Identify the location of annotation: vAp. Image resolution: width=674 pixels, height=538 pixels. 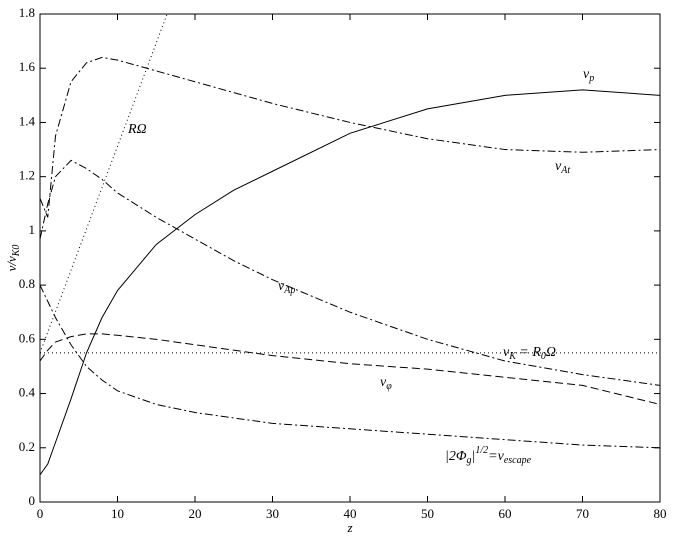
(286, 287).